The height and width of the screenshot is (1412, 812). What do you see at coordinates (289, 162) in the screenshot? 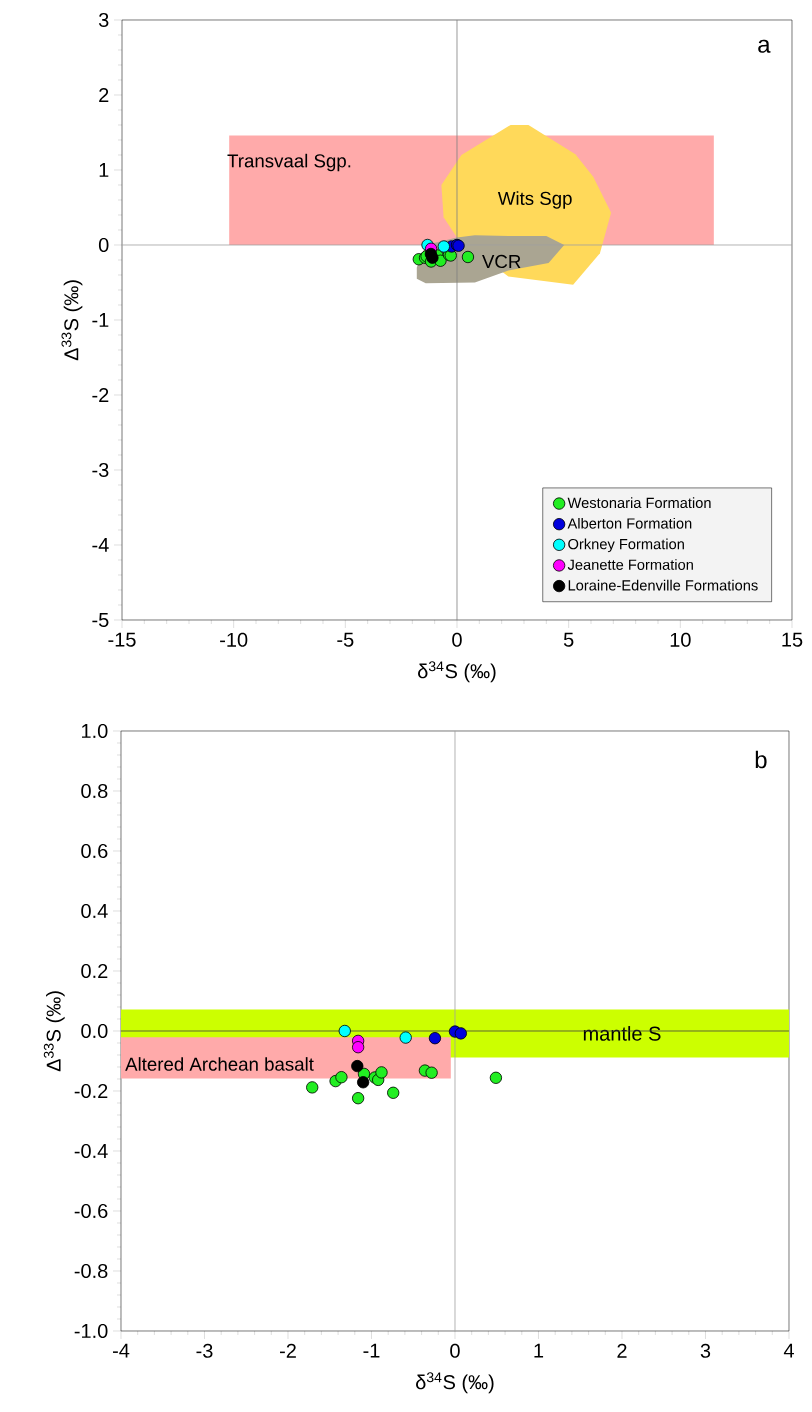
I see `annotation: Transvaal Sgp.` at bounding box center [289, 162].